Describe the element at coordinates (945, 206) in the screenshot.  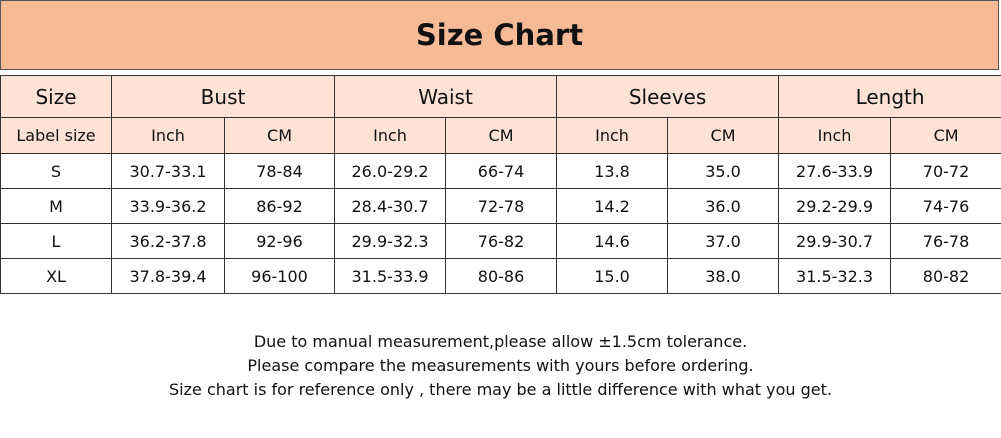
I see `data-cell: 74-76` at that location.